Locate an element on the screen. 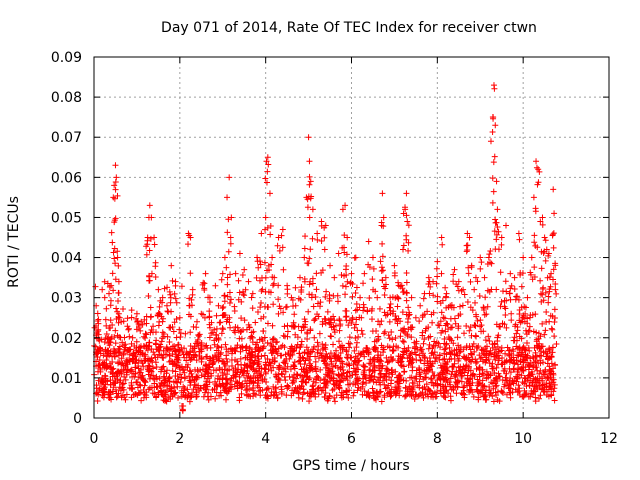 Image resolution: width=640 pixels, height=480 pixels. y-tick-label: 0.03 is located at coordinates (66, 299).